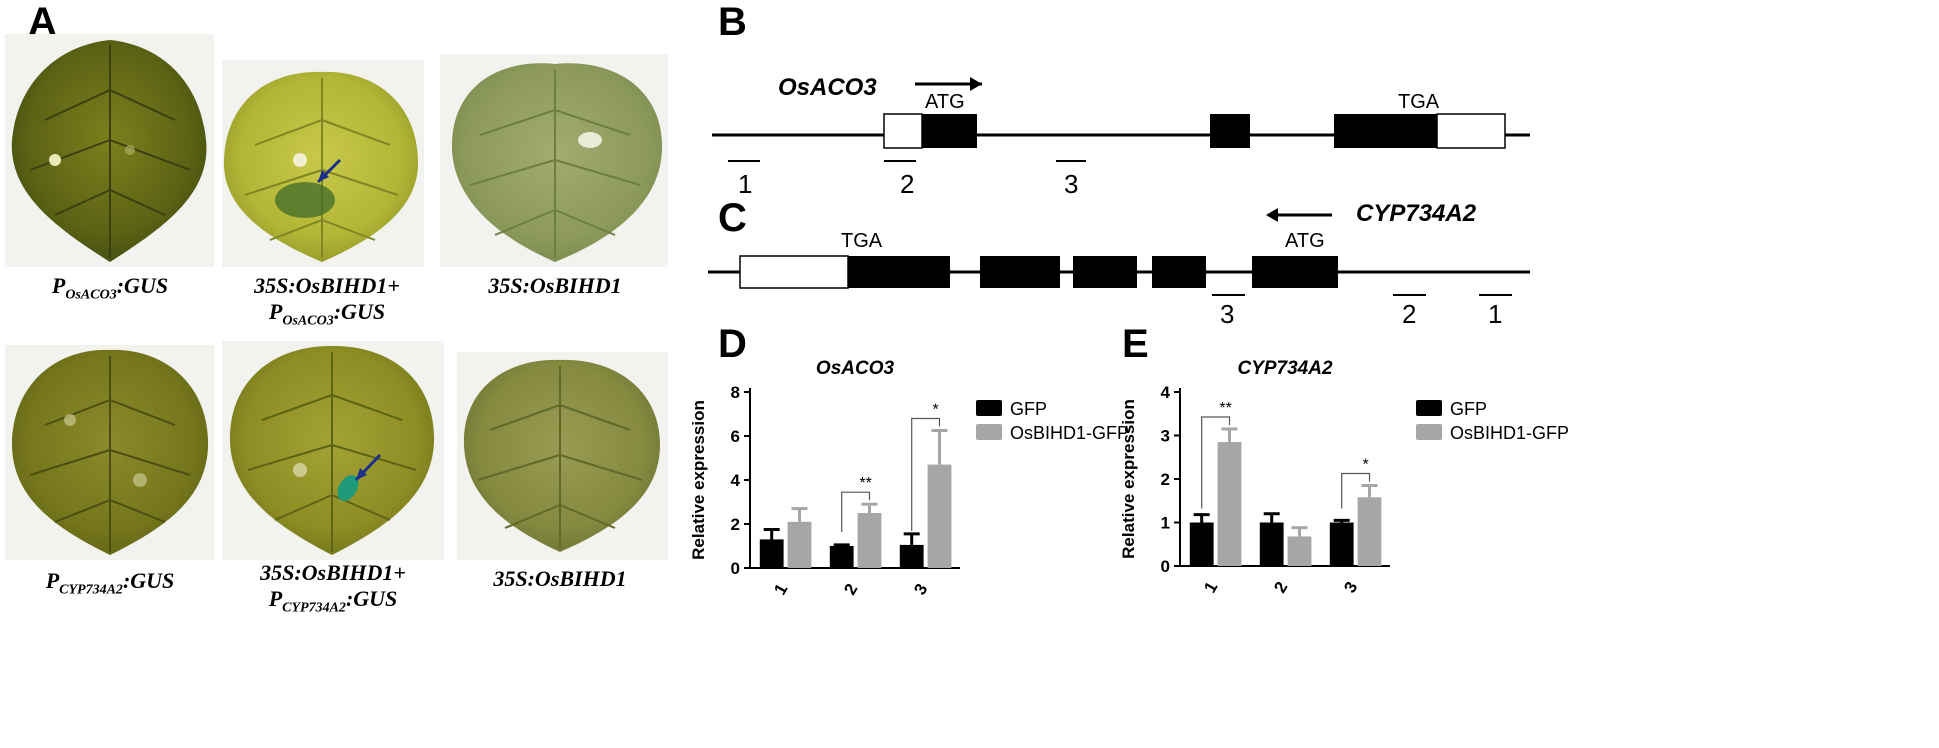 The width and height of the screenshot is (1939, 748). I want to click on leaf-pcyp734a2-gus, so click(110, 452).